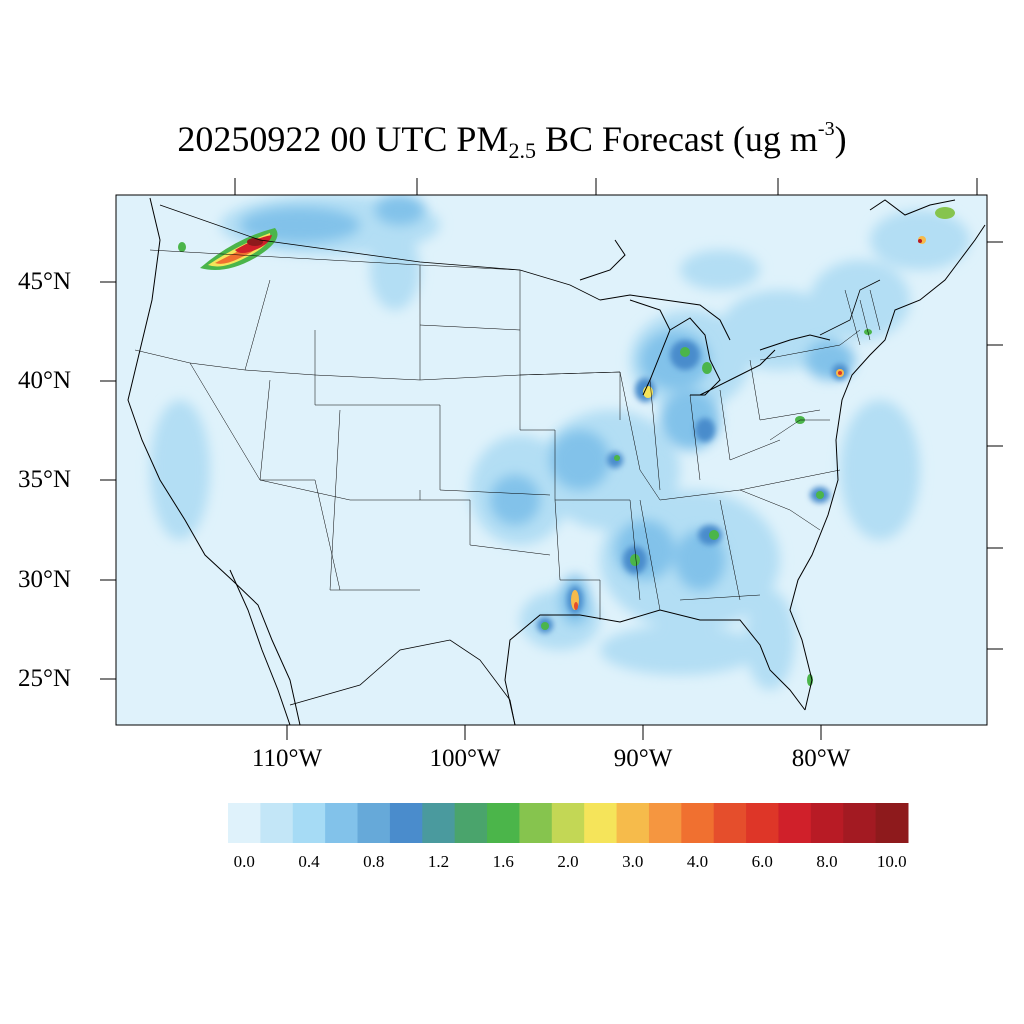 The image size is (1024, 1024). What do you see at coordinates (827, 861) in the screenshot?
I see `colorbar-label: 8.0` at bounding box center [827, 861].